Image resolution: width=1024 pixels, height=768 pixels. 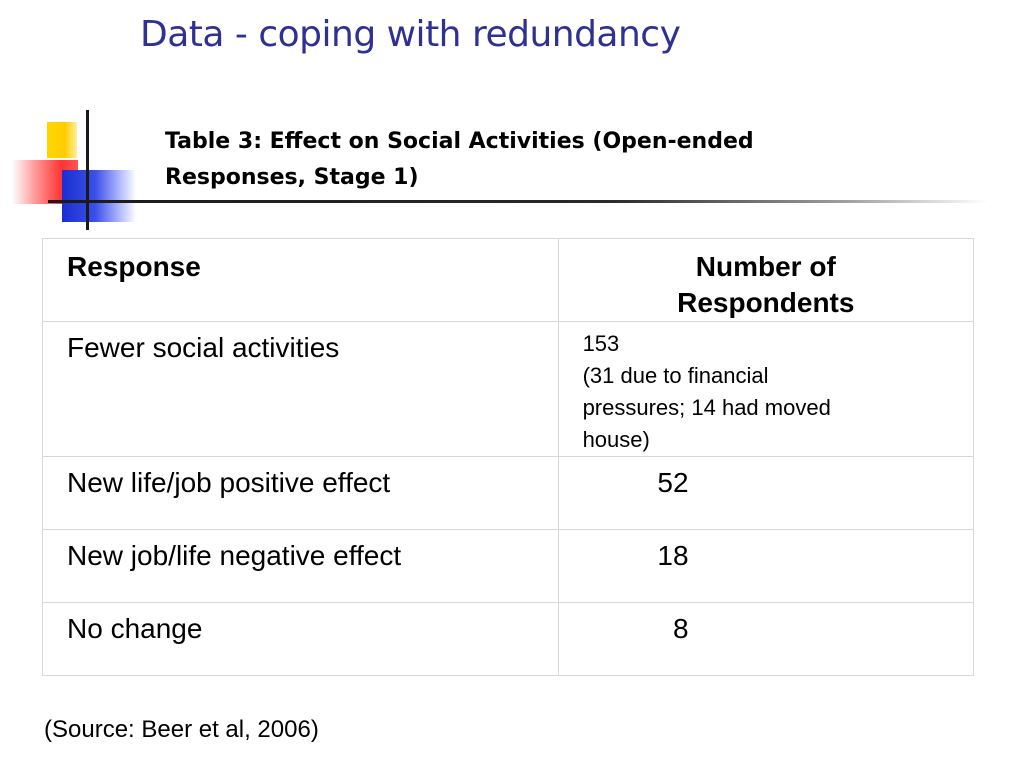 What do you see at coordinates (766, 302) in the screenshot?
I see `header-number-line2: Respondents` at bounding box center [766, 302].